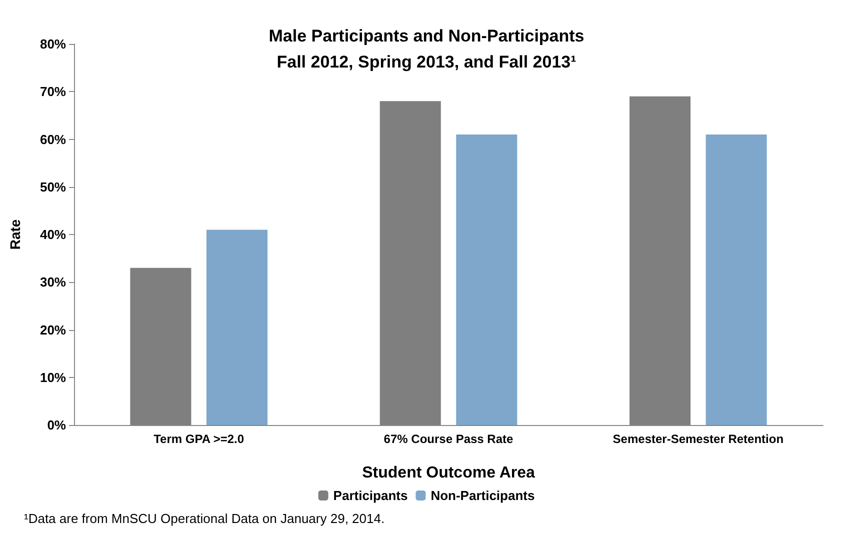 Image resolution: width=853 pixels, height=539 pixels. Describe the element at coordinates (449, 439) in the screenshot. I see `x-tick-label: 67% Course Pass Rate` at that location.